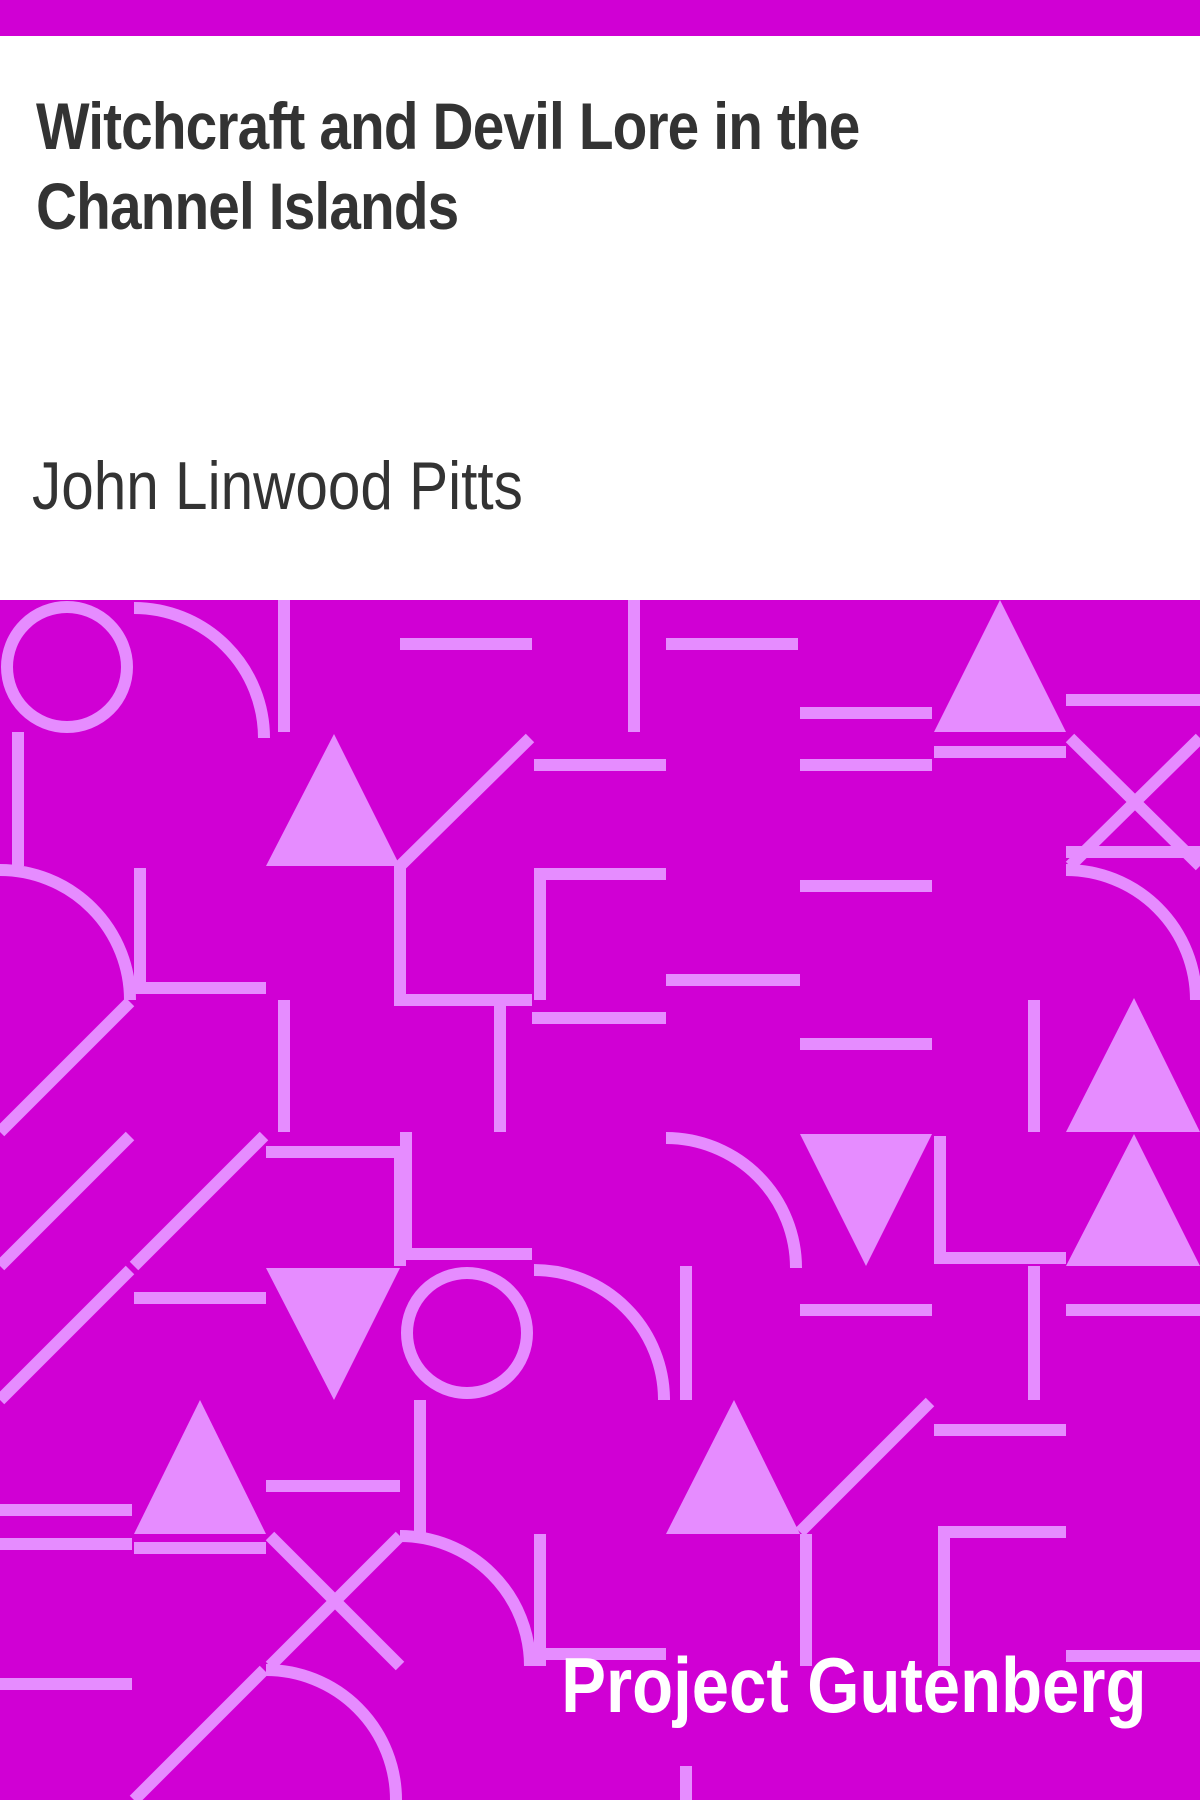 This screenshot has width=1200, height=1800. What do you see at coordinates (277, 486) in the screenshot?
I see `book-author: John Linwood Pitts` at bounding box center [277, 486].